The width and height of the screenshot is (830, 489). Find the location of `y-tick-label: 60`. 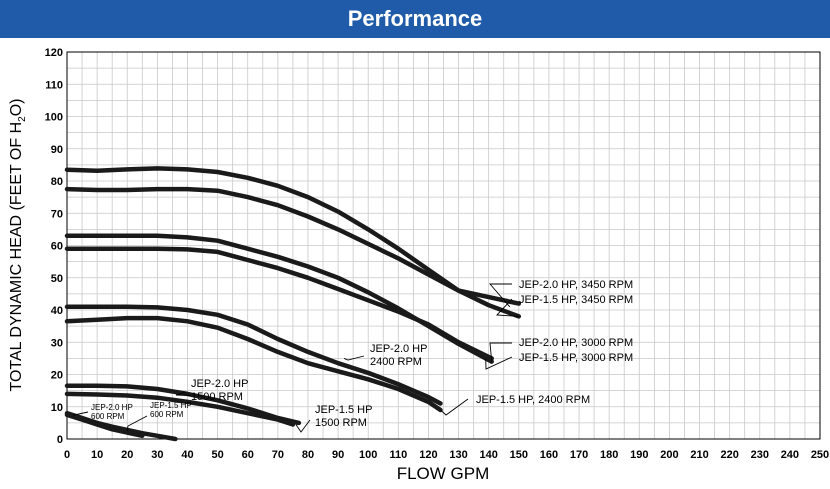

y-tick-label: 60 is located at coordinates (57, 247).